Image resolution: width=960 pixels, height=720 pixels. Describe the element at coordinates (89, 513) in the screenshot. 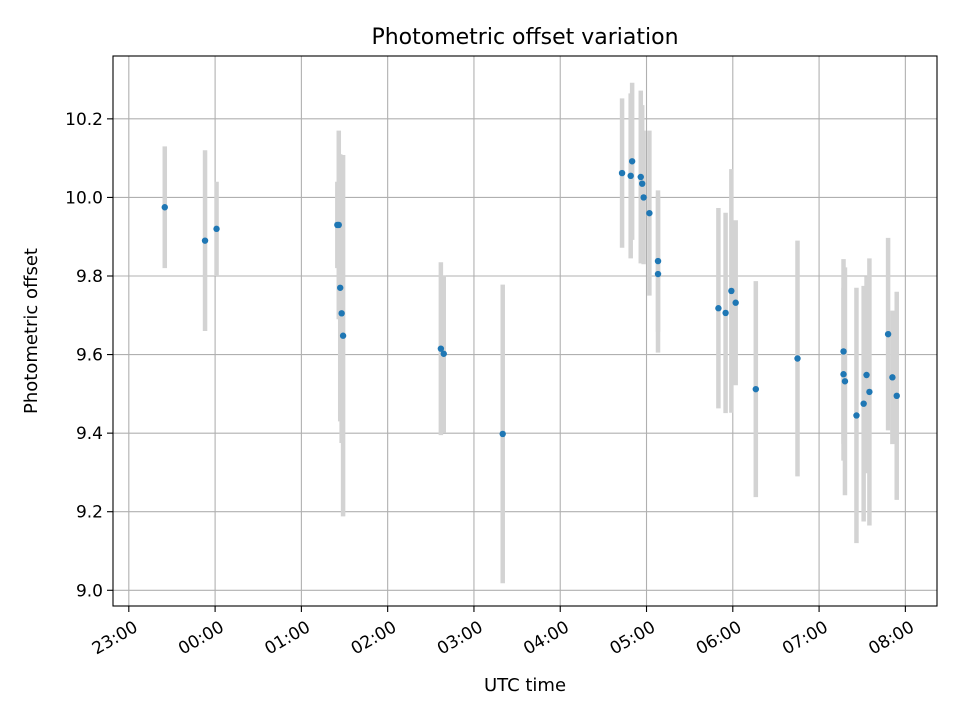

I see `y-tick-label: 9.2` at that location.